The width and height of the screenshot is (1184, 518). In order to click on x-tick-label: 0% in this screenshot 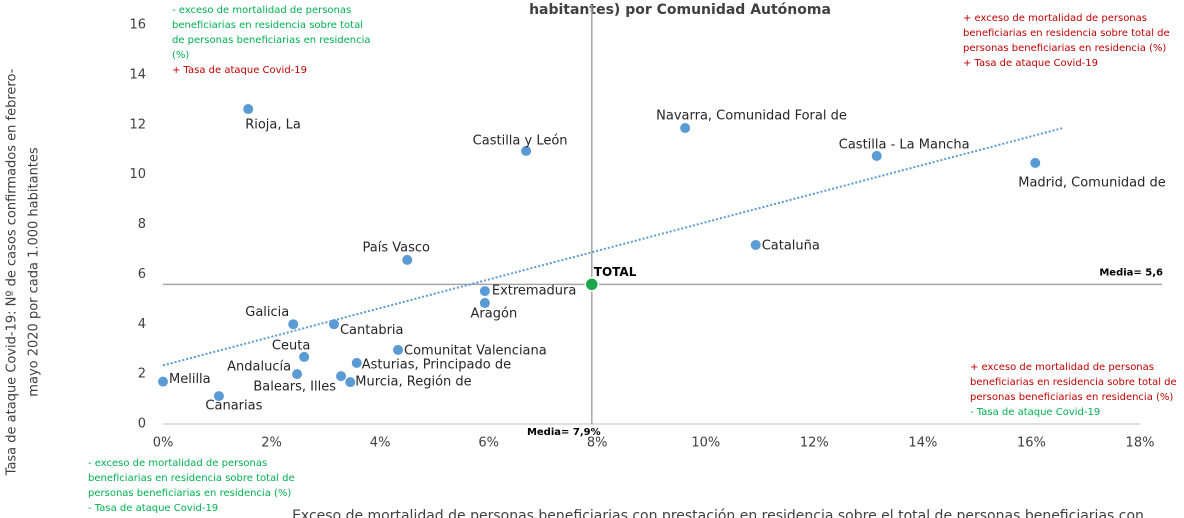, I will do `click(163, 443)`.